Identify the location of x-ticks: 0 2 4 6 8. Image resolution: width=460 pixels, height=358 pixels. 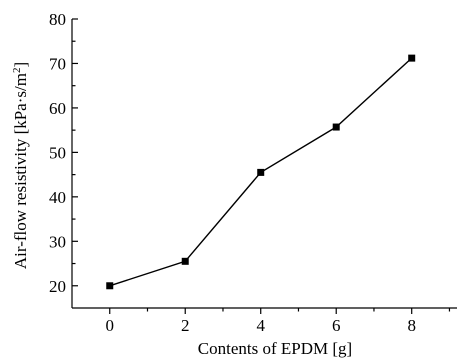
(278, 321).